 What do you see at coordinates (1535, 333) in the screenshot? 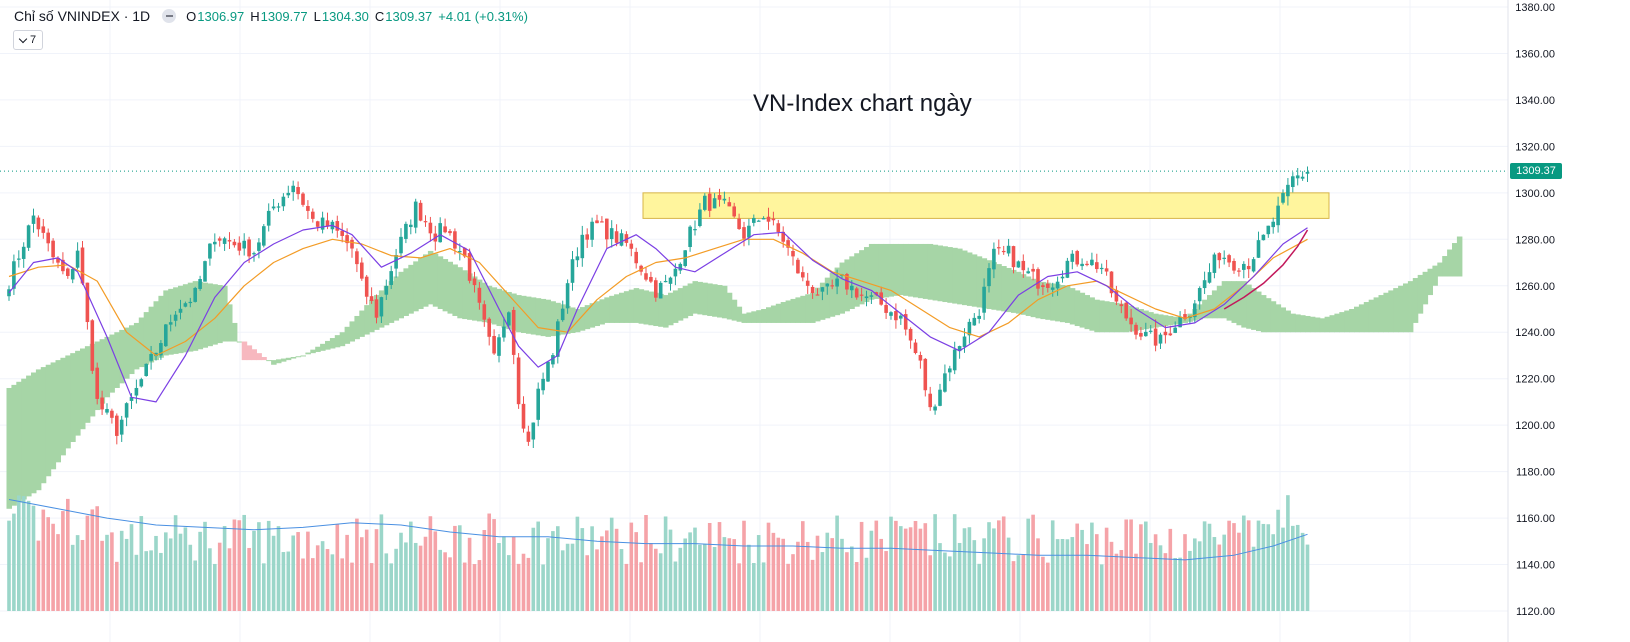
I see `price-axis-label: 1240.00` at bounding box center [1535, 333].